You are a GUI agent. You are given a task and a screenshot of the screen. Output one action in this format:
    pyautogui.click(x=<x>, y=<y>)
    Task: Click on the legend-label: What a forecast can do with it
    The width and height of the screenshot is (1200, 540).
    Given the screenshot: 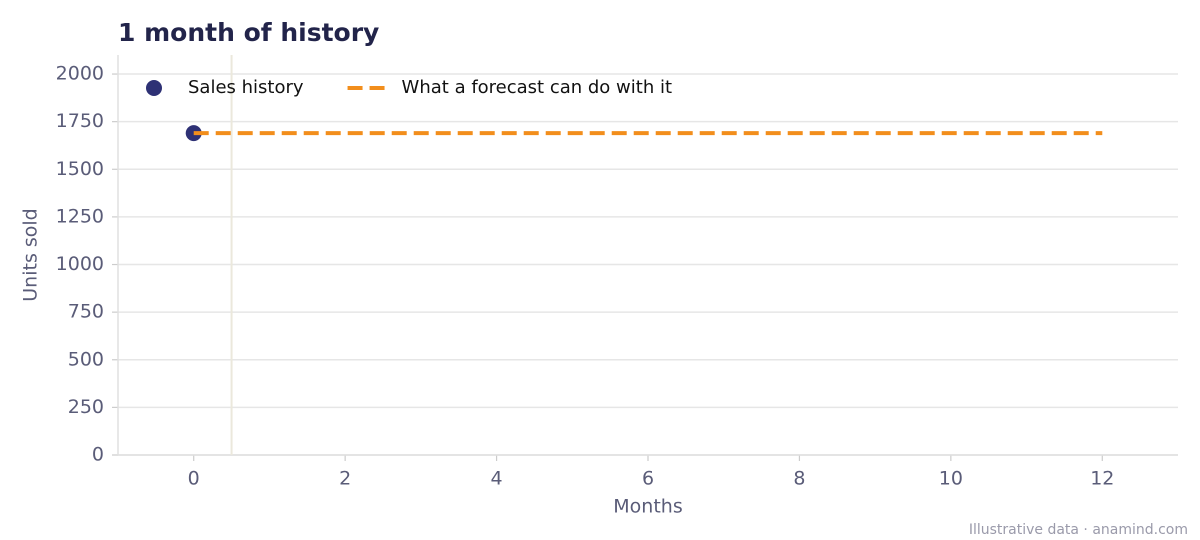 What is the action you would take?
    pyautogui.click(x=537, y=87)
    